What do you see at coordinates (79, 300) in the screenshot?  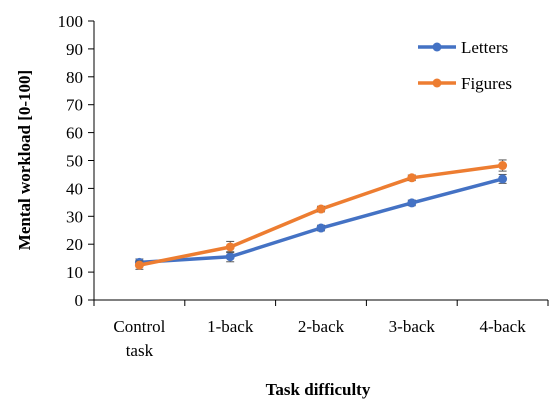 I see `y-tick-label: 0` at bounding box center [79, 300].